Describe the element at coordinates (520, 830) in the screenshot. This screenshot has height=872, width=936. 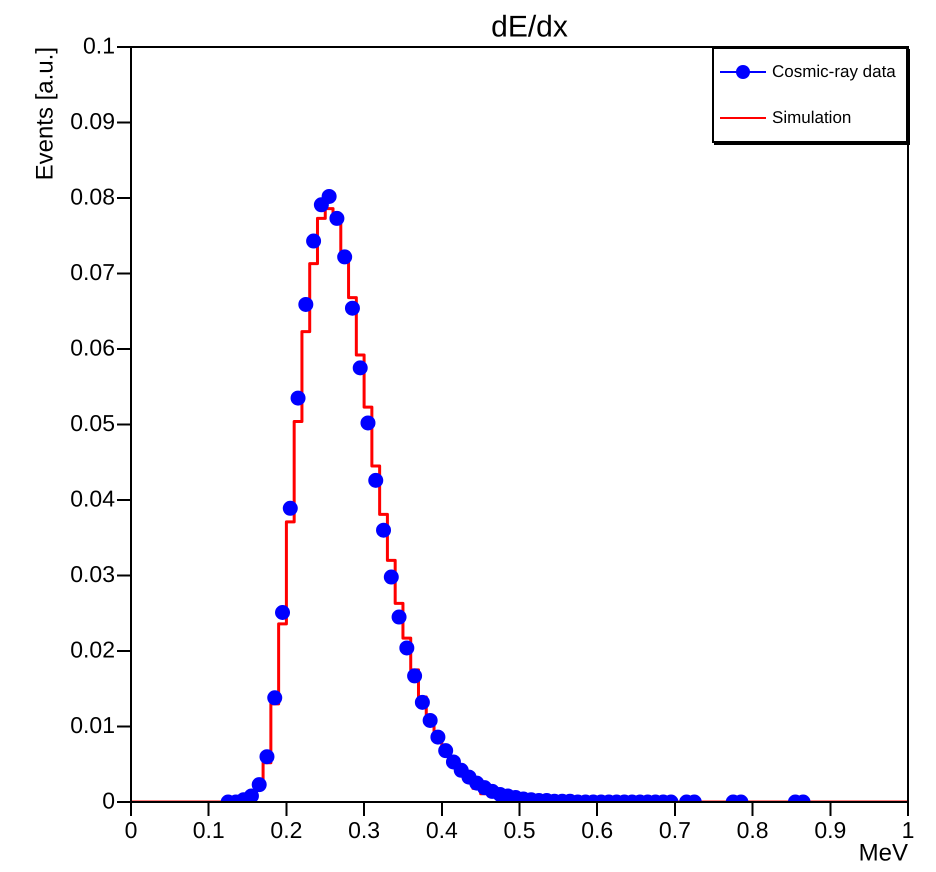
I see `x-tick-label: 0.5` at that location.